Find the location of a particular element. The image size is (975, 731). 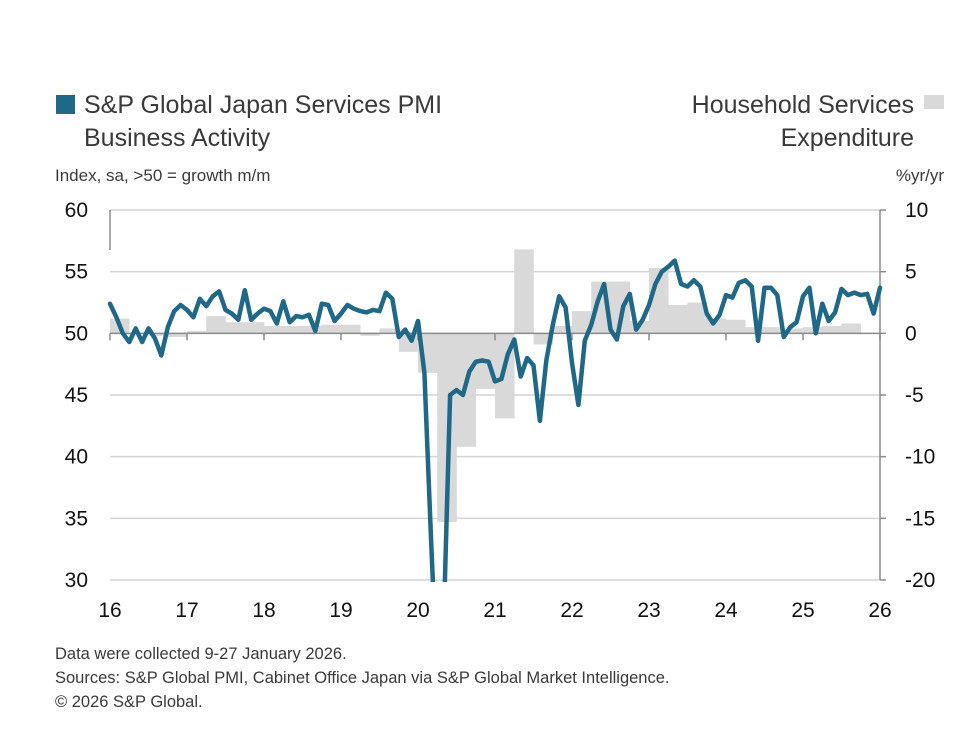

y-tick-label-right: -10 is located at coordinates (920, 457).